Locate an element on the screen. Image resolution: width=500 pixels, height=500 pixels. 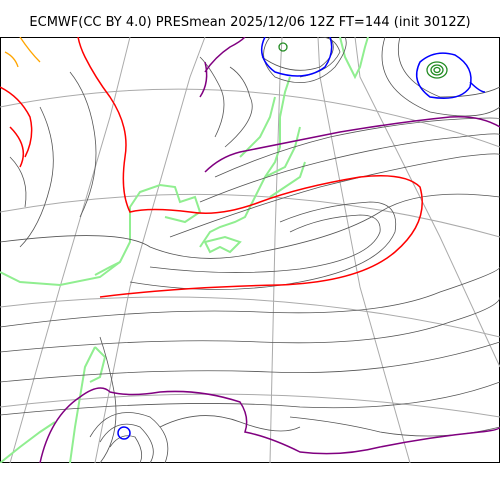
isobars-darkgreen is located at coordinates (363, 60).